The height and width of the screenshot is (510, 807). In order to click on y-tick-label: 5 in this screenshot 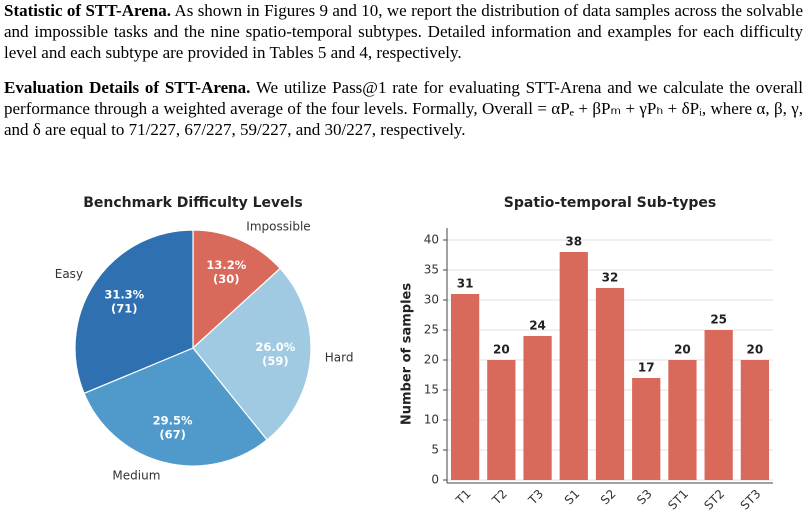, I will do `click(435, 450)`.